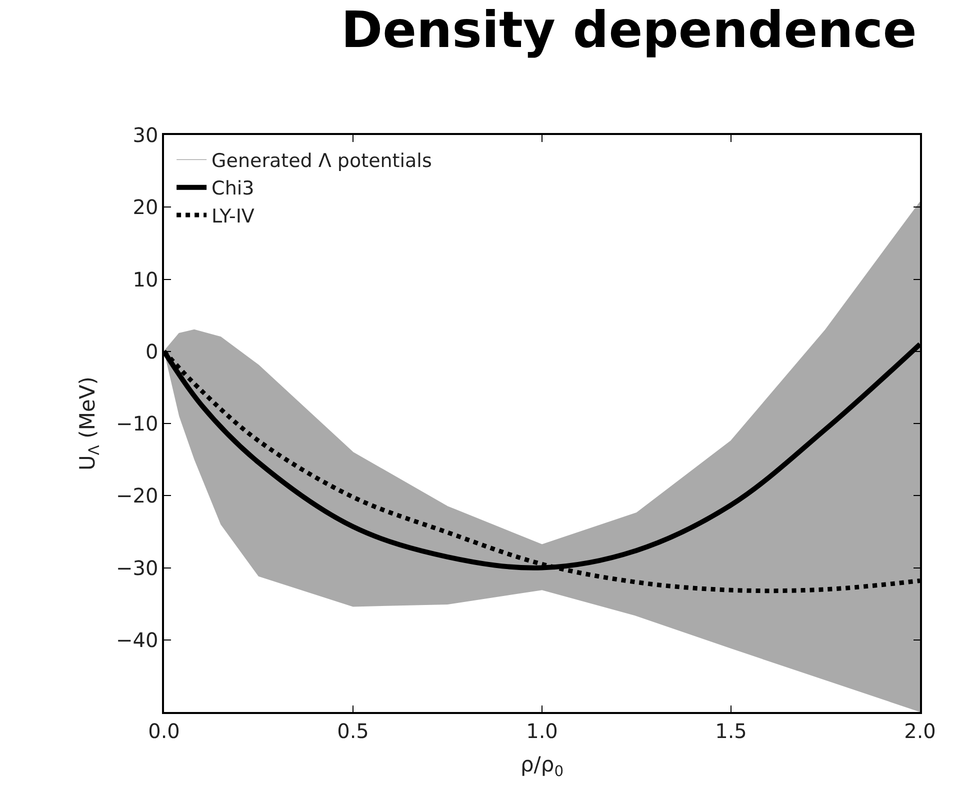  Describe the element at coordinates (920, 730) in the screenshot. I see `x-tick-label: 2.0` at that location.